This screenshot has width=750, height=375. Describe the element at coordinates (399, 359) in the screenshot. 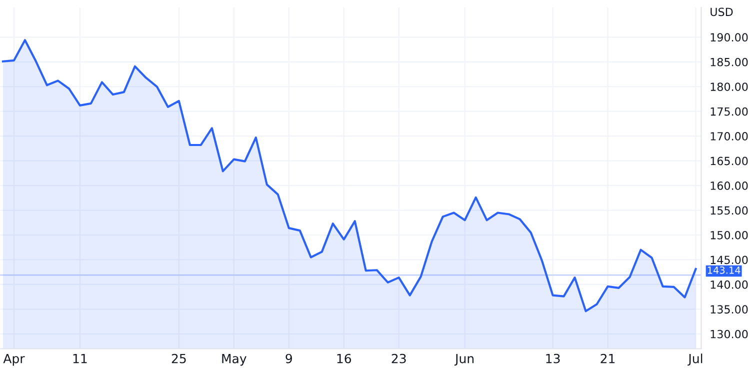

I see `x-tick-label: 23` at that location.